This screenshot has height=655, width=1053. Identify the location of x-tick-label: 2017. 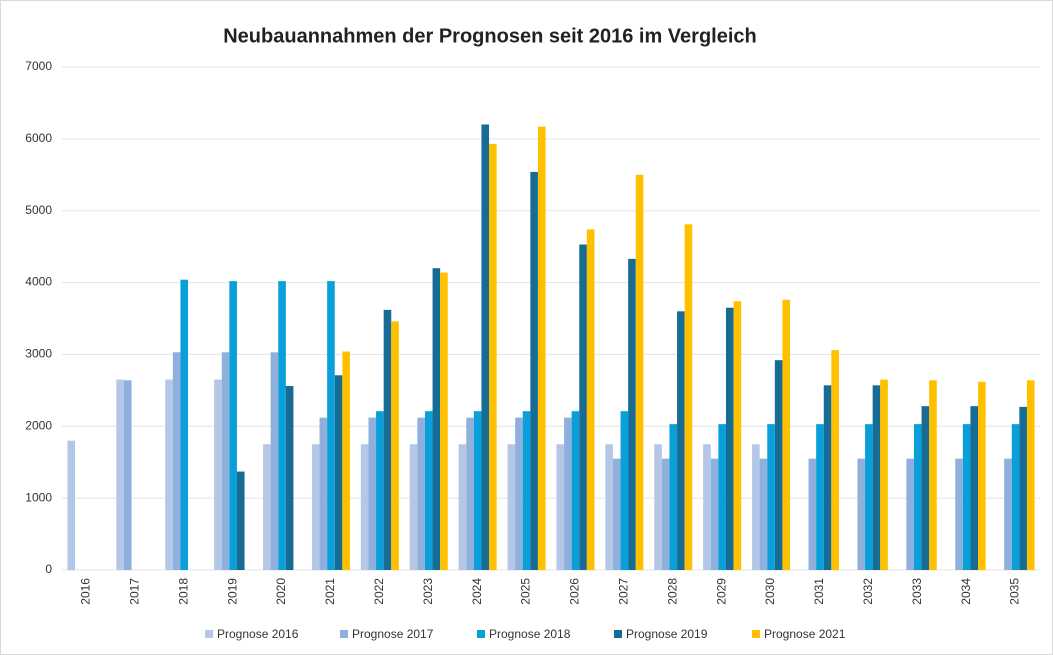
(135, 591).